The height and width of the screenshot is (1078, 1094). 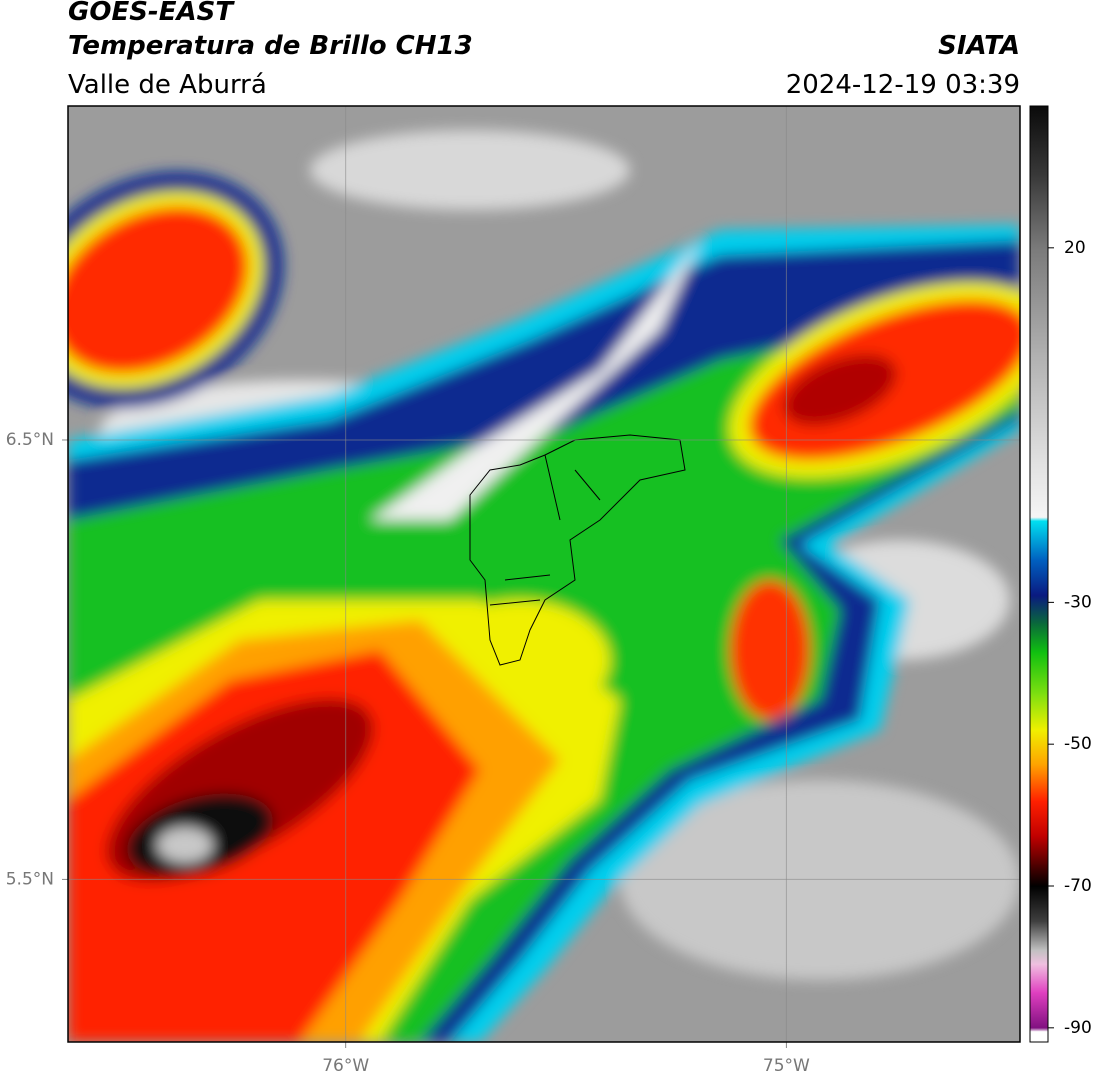 What do you see at coordinates (1078, 744) in the screenshot?
I see `colorbar-tick-label: -50` at bounding box center [1078, 744].